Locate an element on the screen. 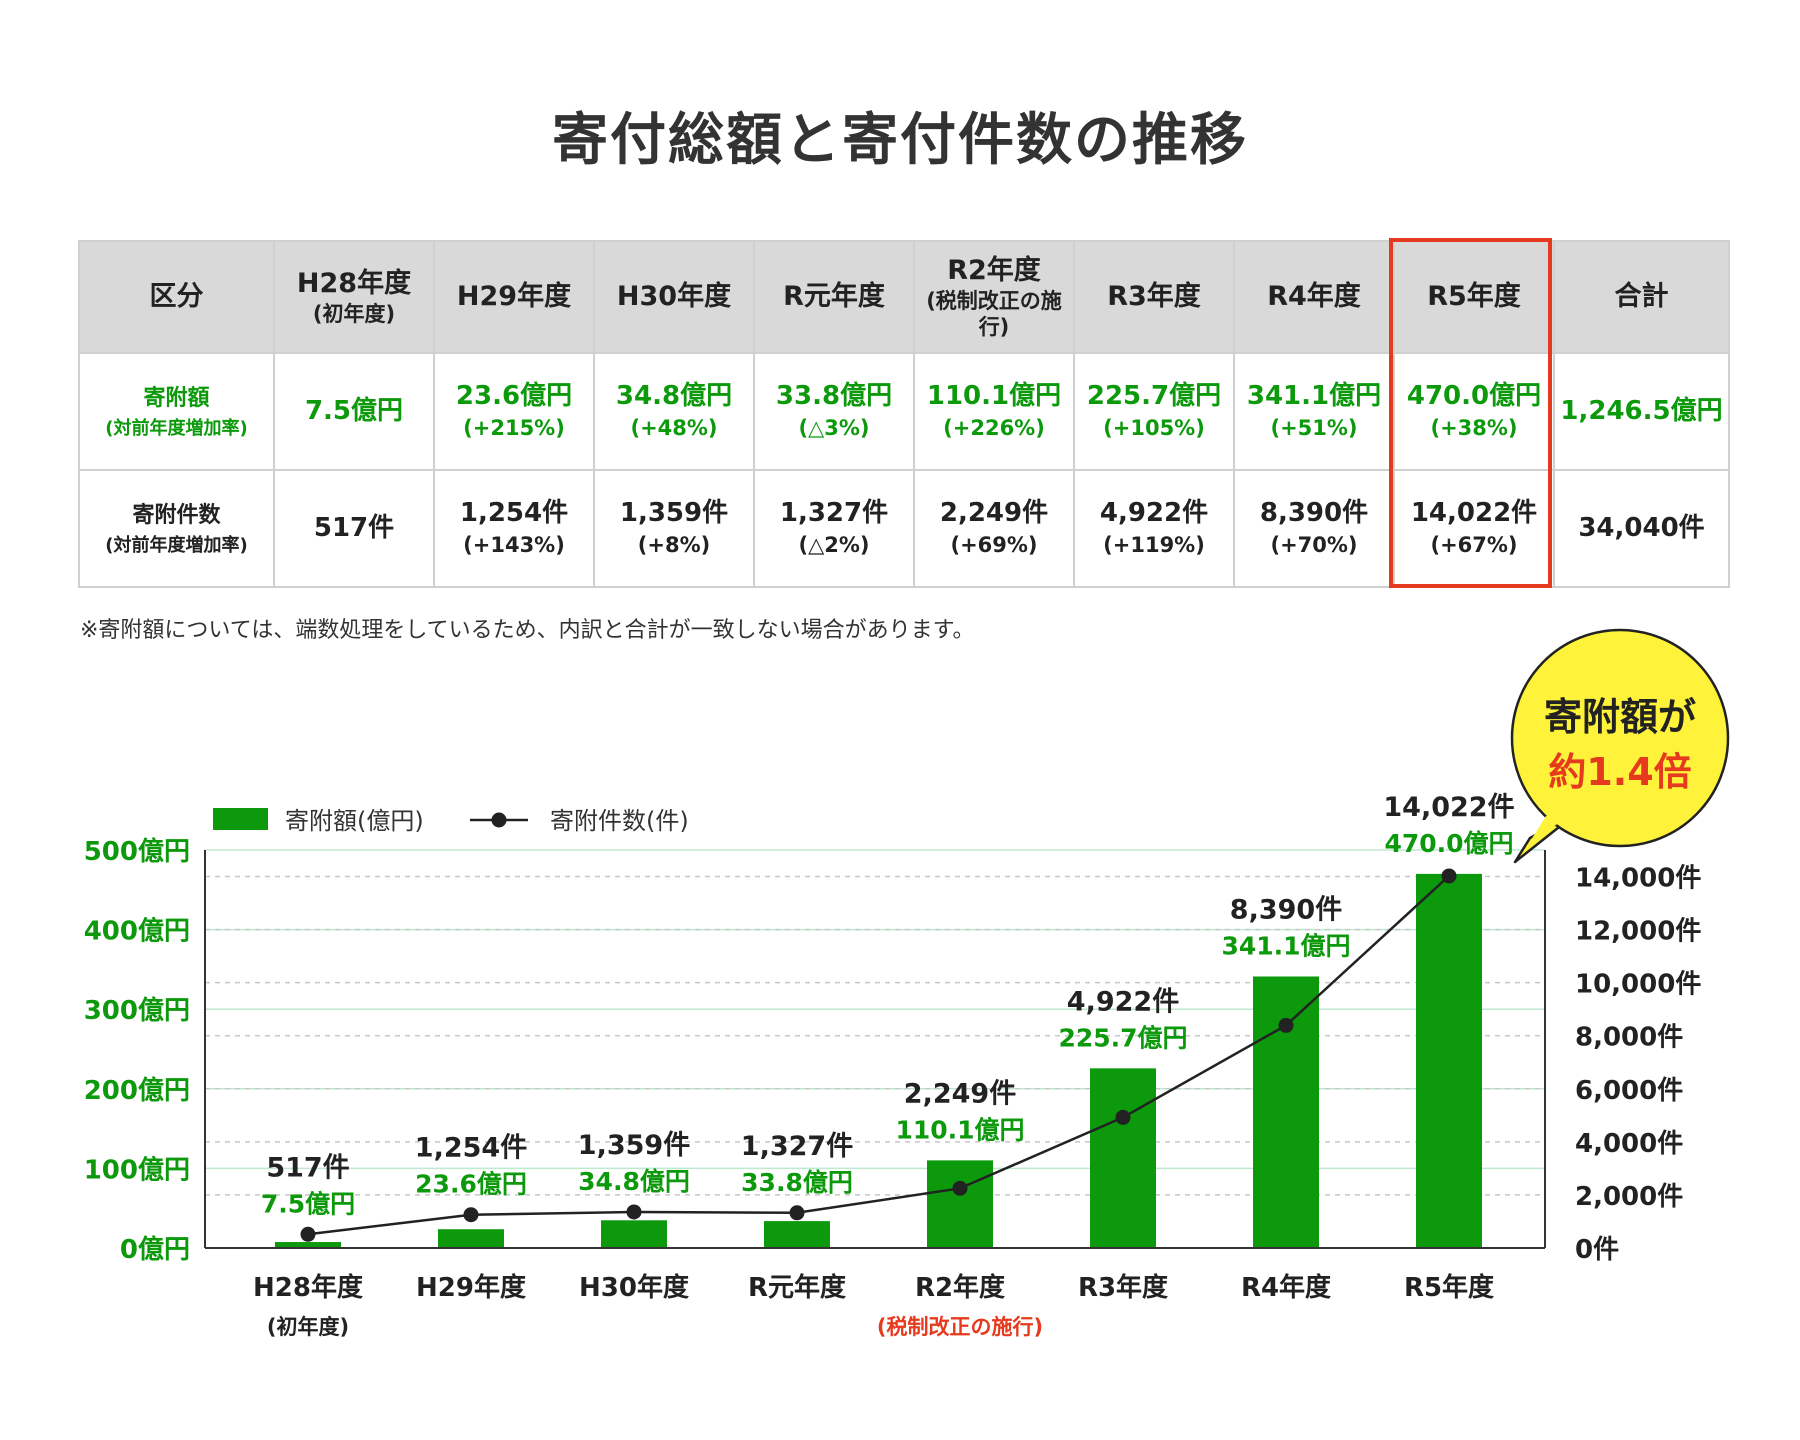 The height and width of the screenshot is (1440, 1800). cell-rate: (+51%) is located at coordinates (1314, 427).